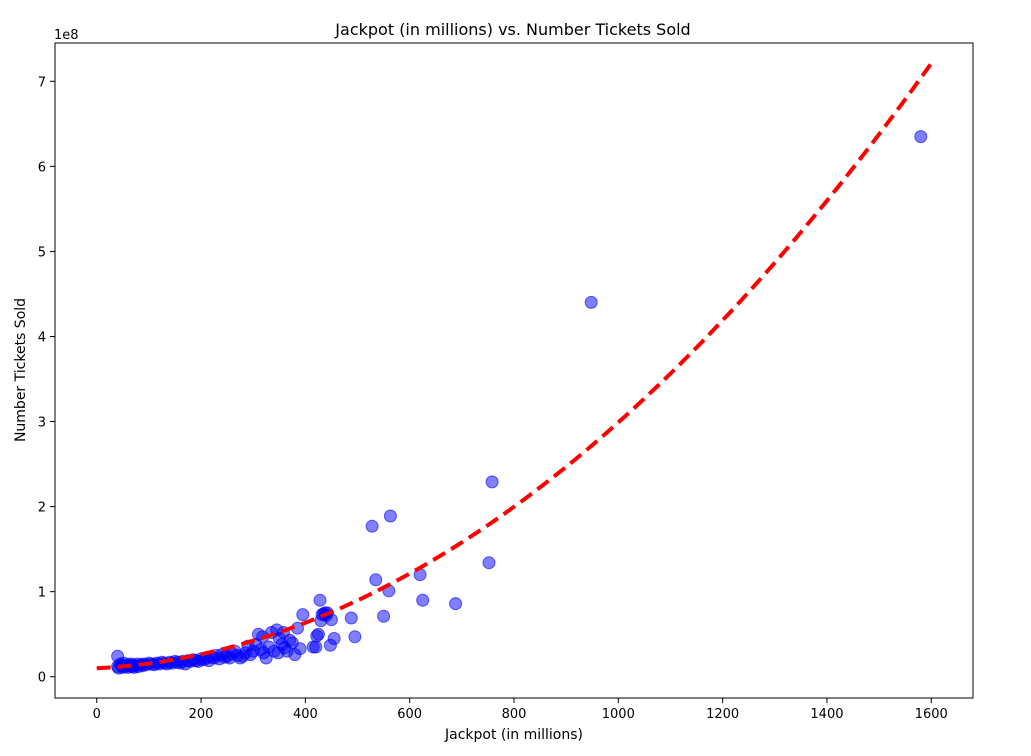 Image resolution: width=1031 pixels, height=756 pixels. What do you see at coordinates (201, 714) in the screenshot?
I see `x-tick-label: 200` at bounding box center [201, 714].